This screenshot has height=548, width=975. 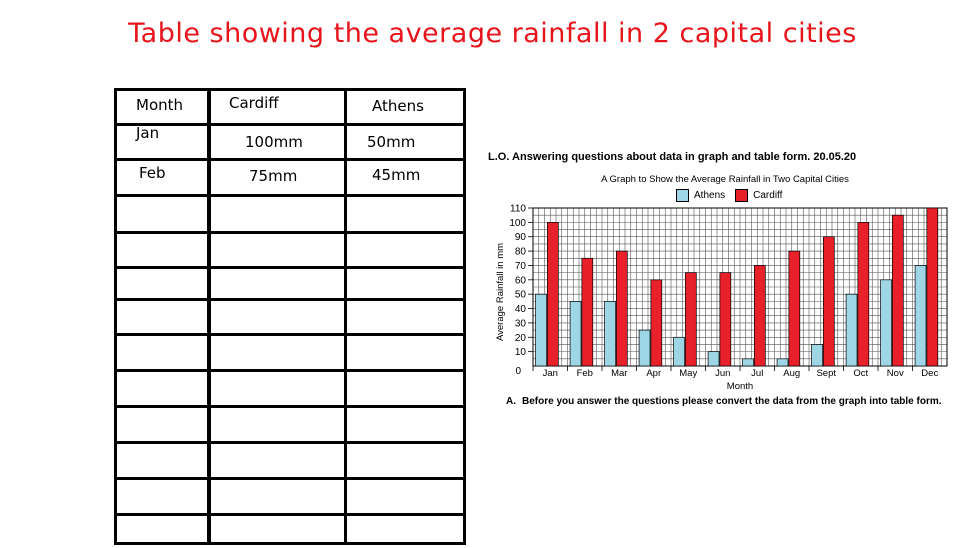 I want to click on y-tick-label: 90, so click(x=521, y=237).